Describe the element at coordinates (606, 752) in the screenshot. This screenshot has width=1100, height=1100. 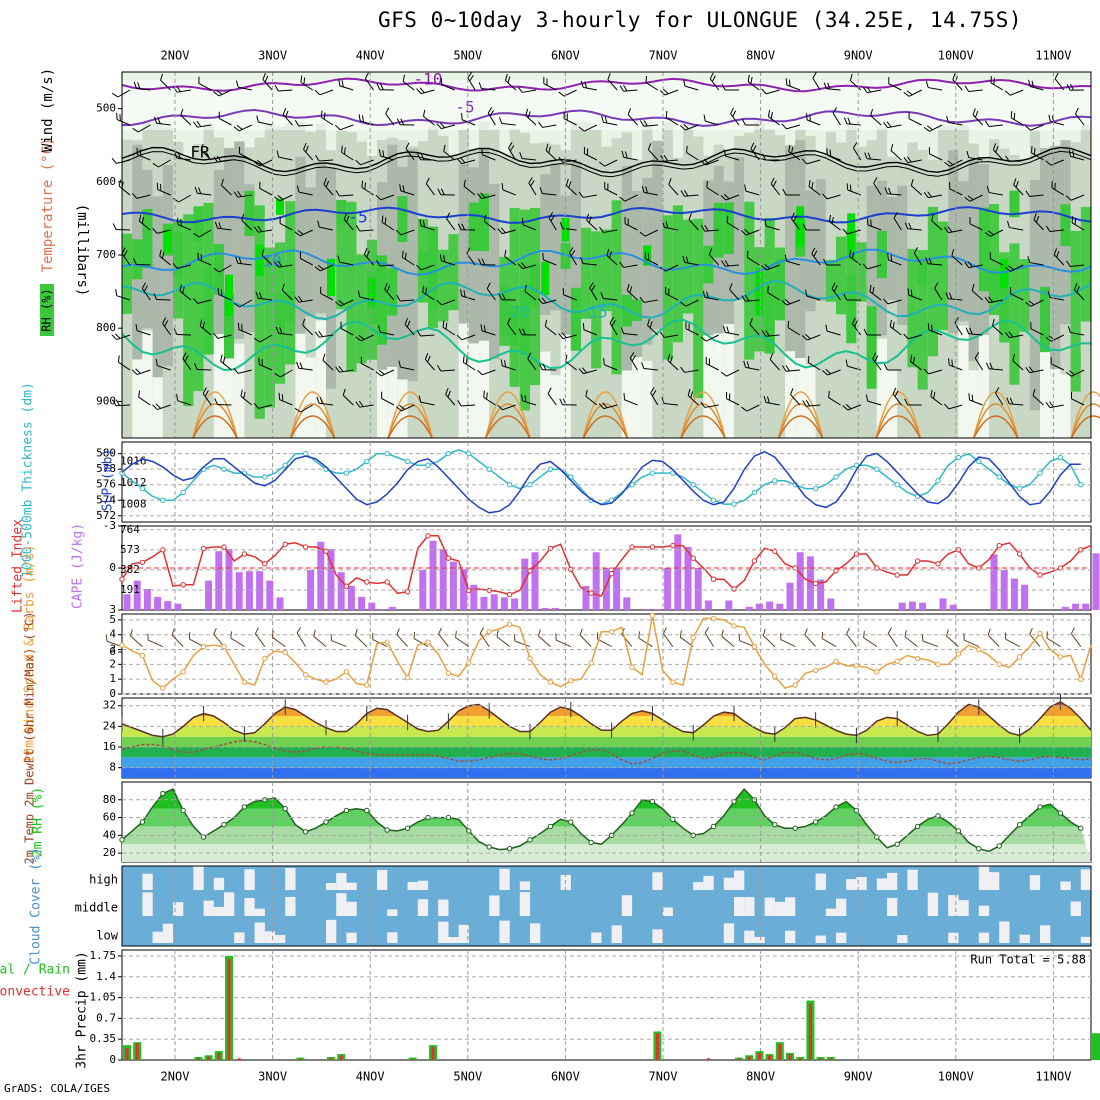
I see `temp-band` at that location.